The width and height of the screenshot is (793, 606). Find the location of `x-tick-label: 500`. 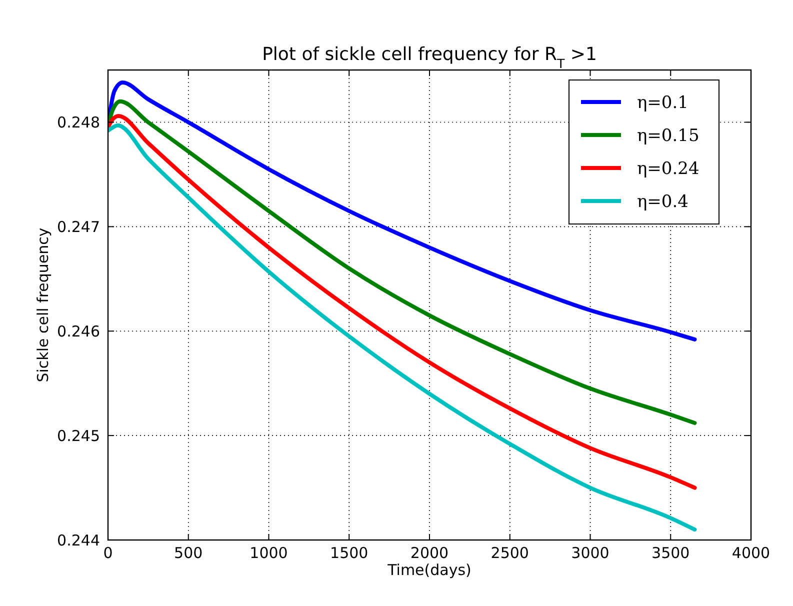

x-tick-label: 500 is located at coordinates (188, 553).